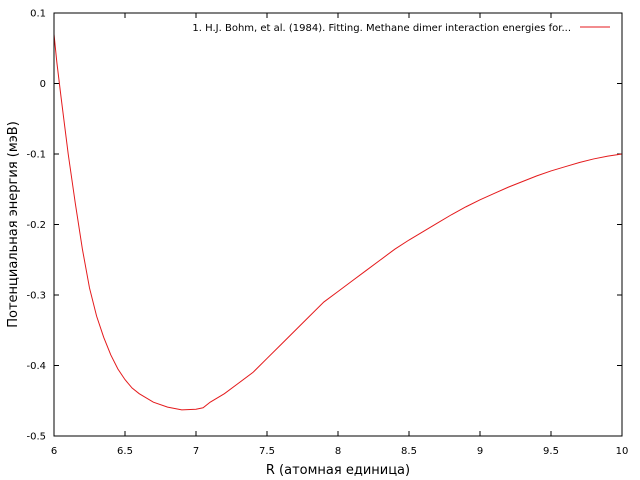  What do you see at coordinates (36, 296) in the screenshot?
I see `y-tick-label-4: -0.3` at bounding box center [36, 296].